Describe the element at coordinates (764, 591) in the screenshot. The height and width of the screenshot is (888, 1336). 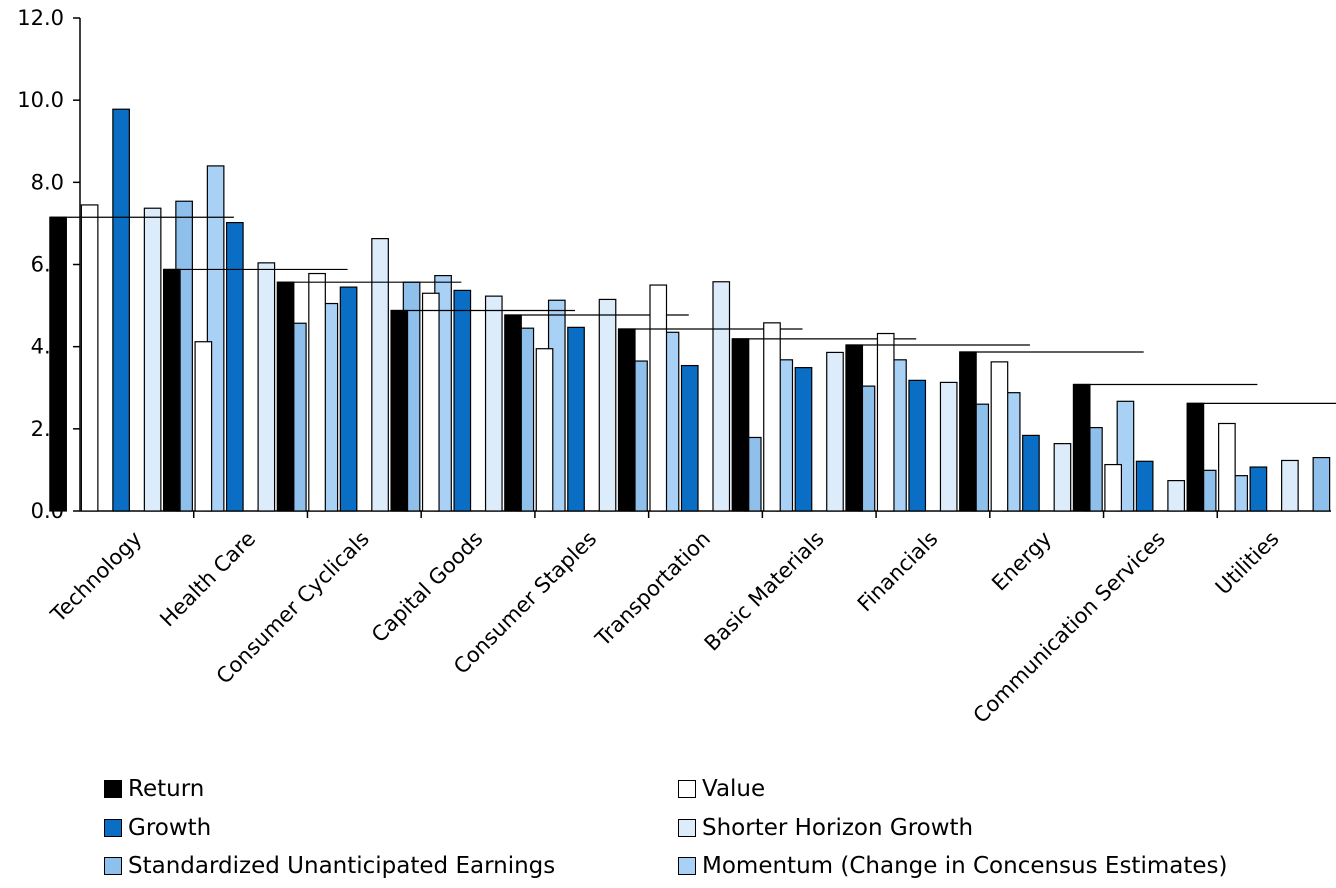
I see `x-tick-label: Basic Materials` at that location.